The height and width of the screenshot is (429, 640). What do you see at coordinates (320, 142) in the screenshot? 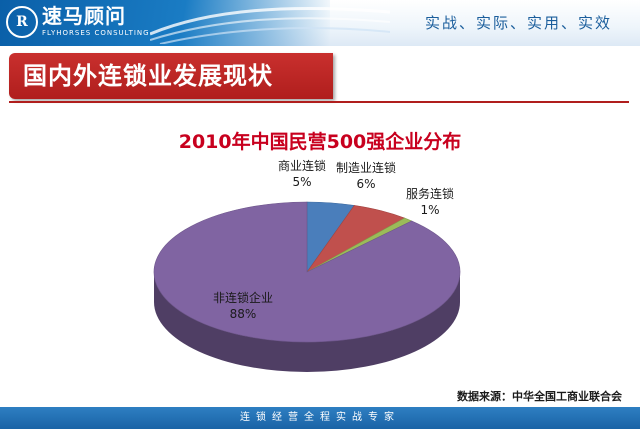
I see `chart-title: 2010年中国民营500强企业分布` at bounding box center [320, 142].